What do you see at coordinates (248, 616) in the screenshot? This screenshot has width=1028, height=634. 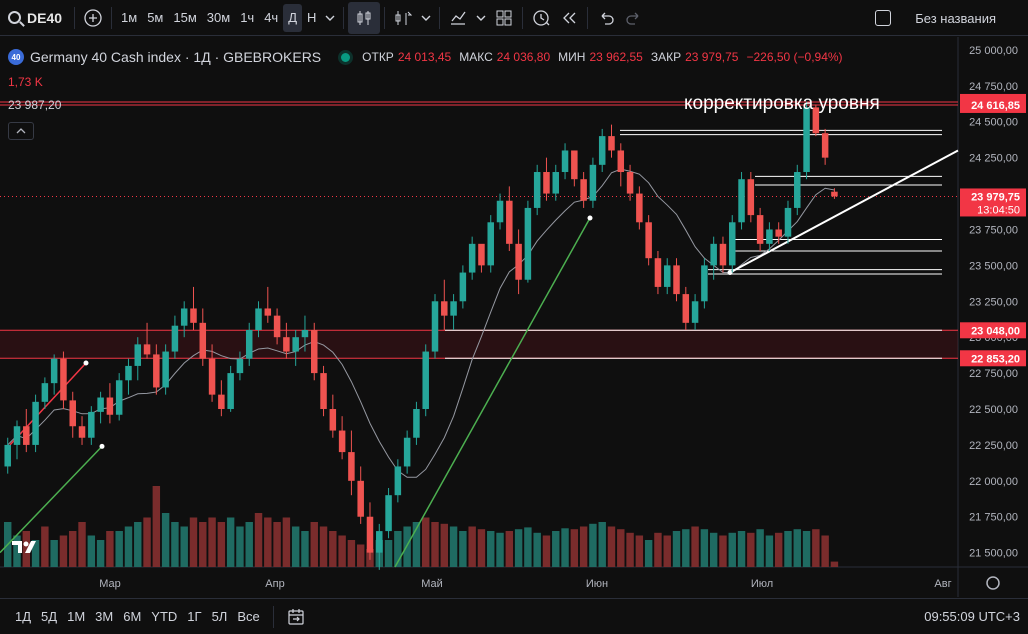 I see `range-button: Все` at bounding box center [248, 616].